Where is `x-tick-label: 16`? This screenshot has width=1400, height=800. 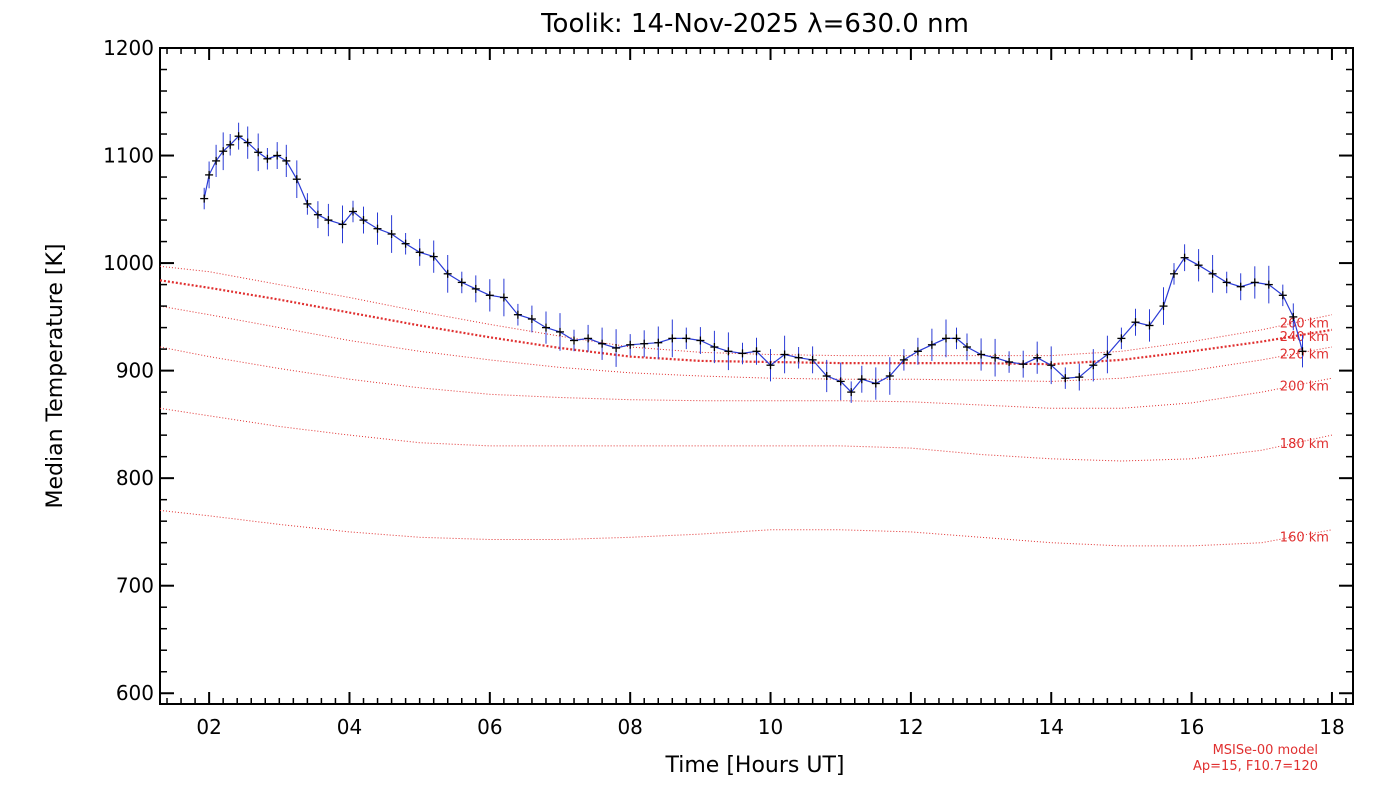 x-tick-label: 16 is located at coordinates (1191, 727).